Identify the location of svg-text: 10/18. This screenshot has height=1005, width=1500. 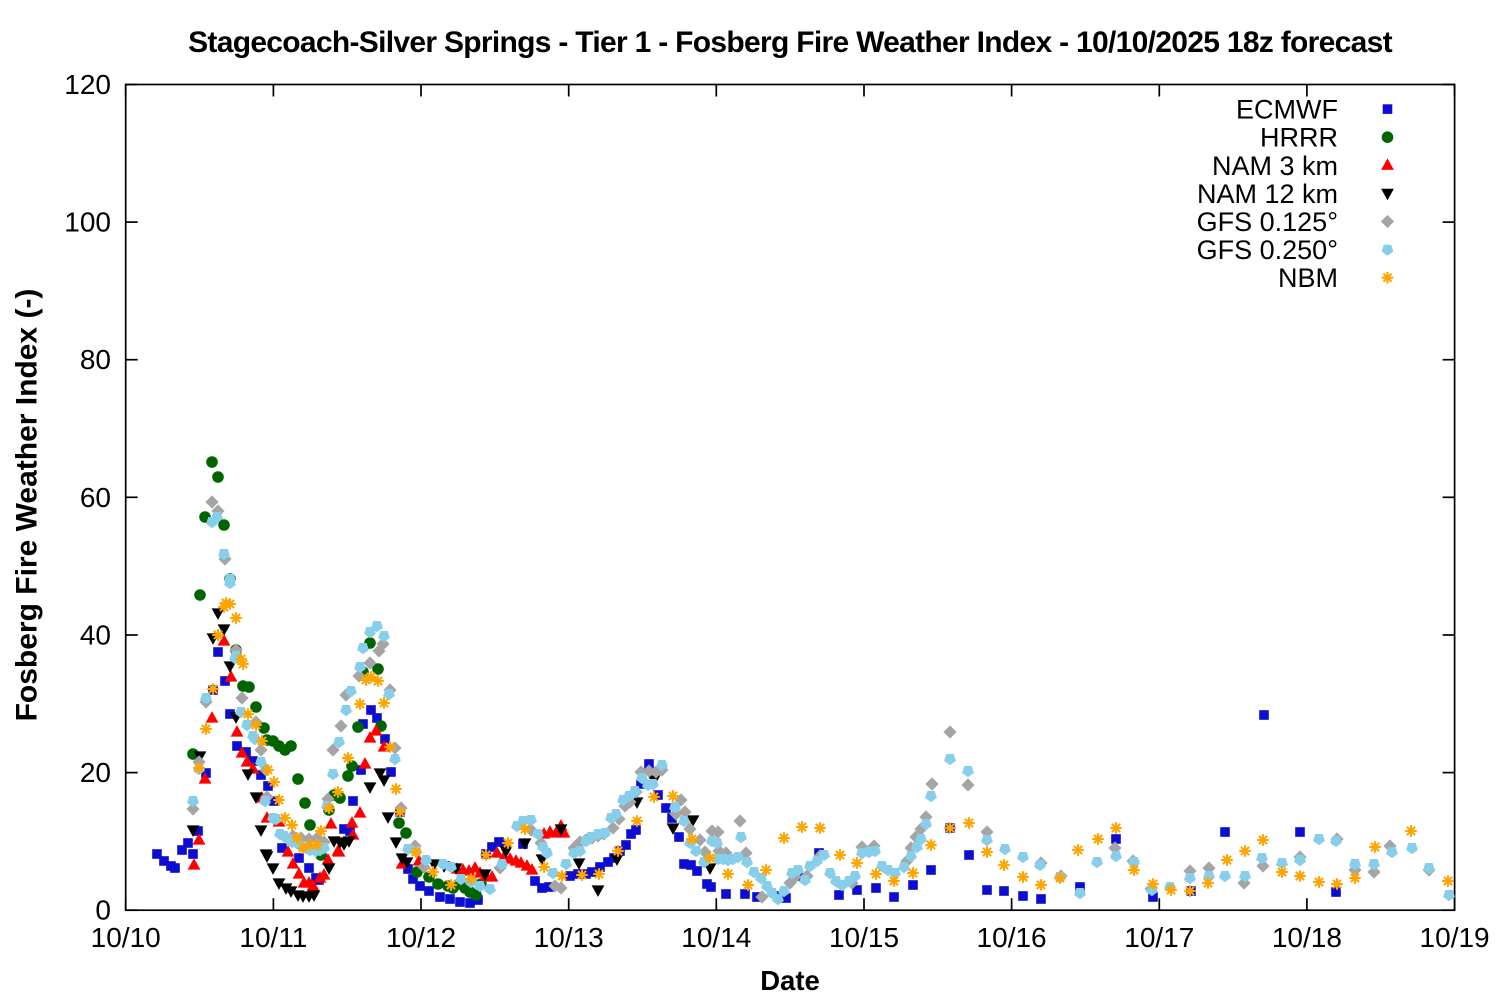
(1307, 937).